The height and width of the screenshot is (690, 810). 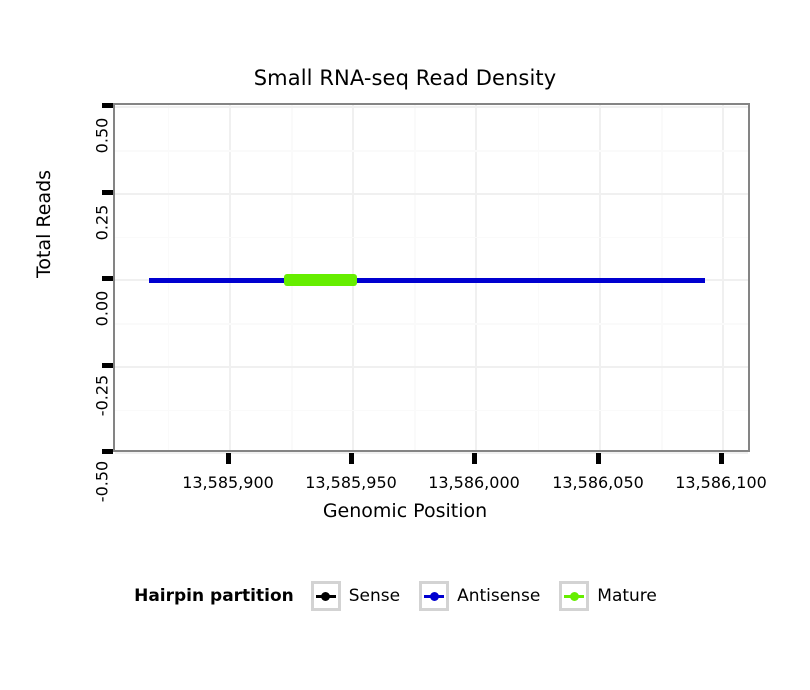 What do you see at coordinates (474, 482) in the screenshot?
I see `x-axis-tick-label: 13,586,000` at bounding box center [474, 482].